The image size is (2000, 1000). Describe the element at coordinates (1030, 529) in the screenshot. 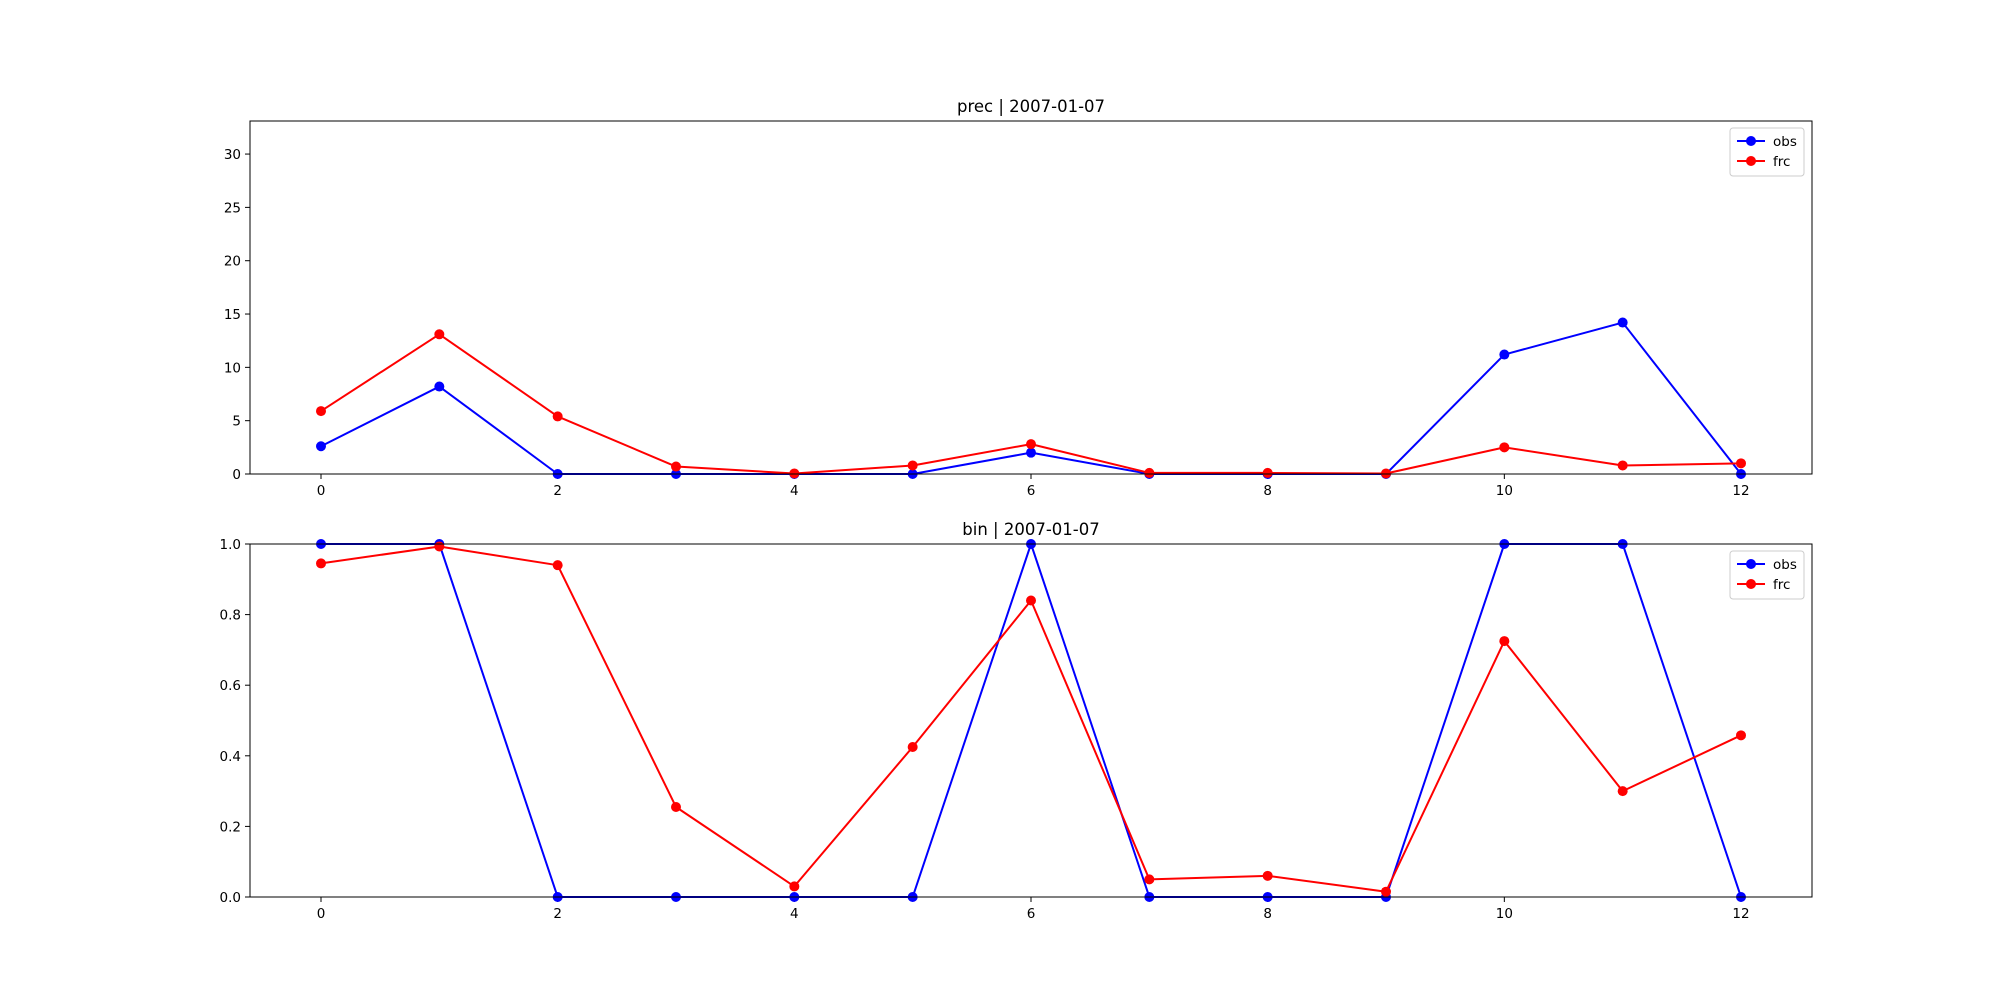

I see `chart-title: bin | 2007-01-07` at that location.